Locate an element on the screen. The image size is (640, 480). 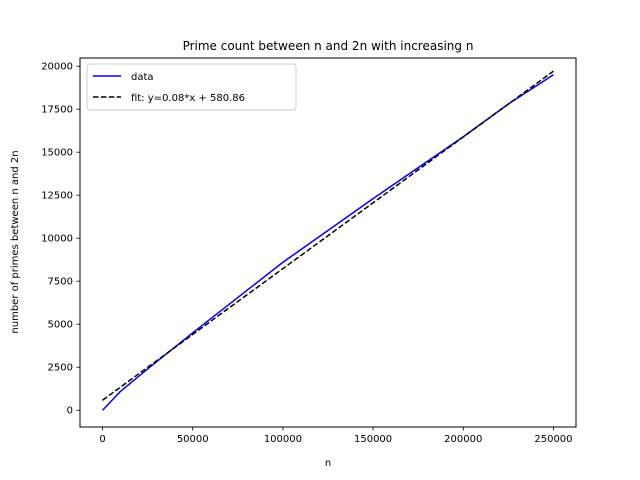
legend-label-data: data is located at coordinates (142, 77).